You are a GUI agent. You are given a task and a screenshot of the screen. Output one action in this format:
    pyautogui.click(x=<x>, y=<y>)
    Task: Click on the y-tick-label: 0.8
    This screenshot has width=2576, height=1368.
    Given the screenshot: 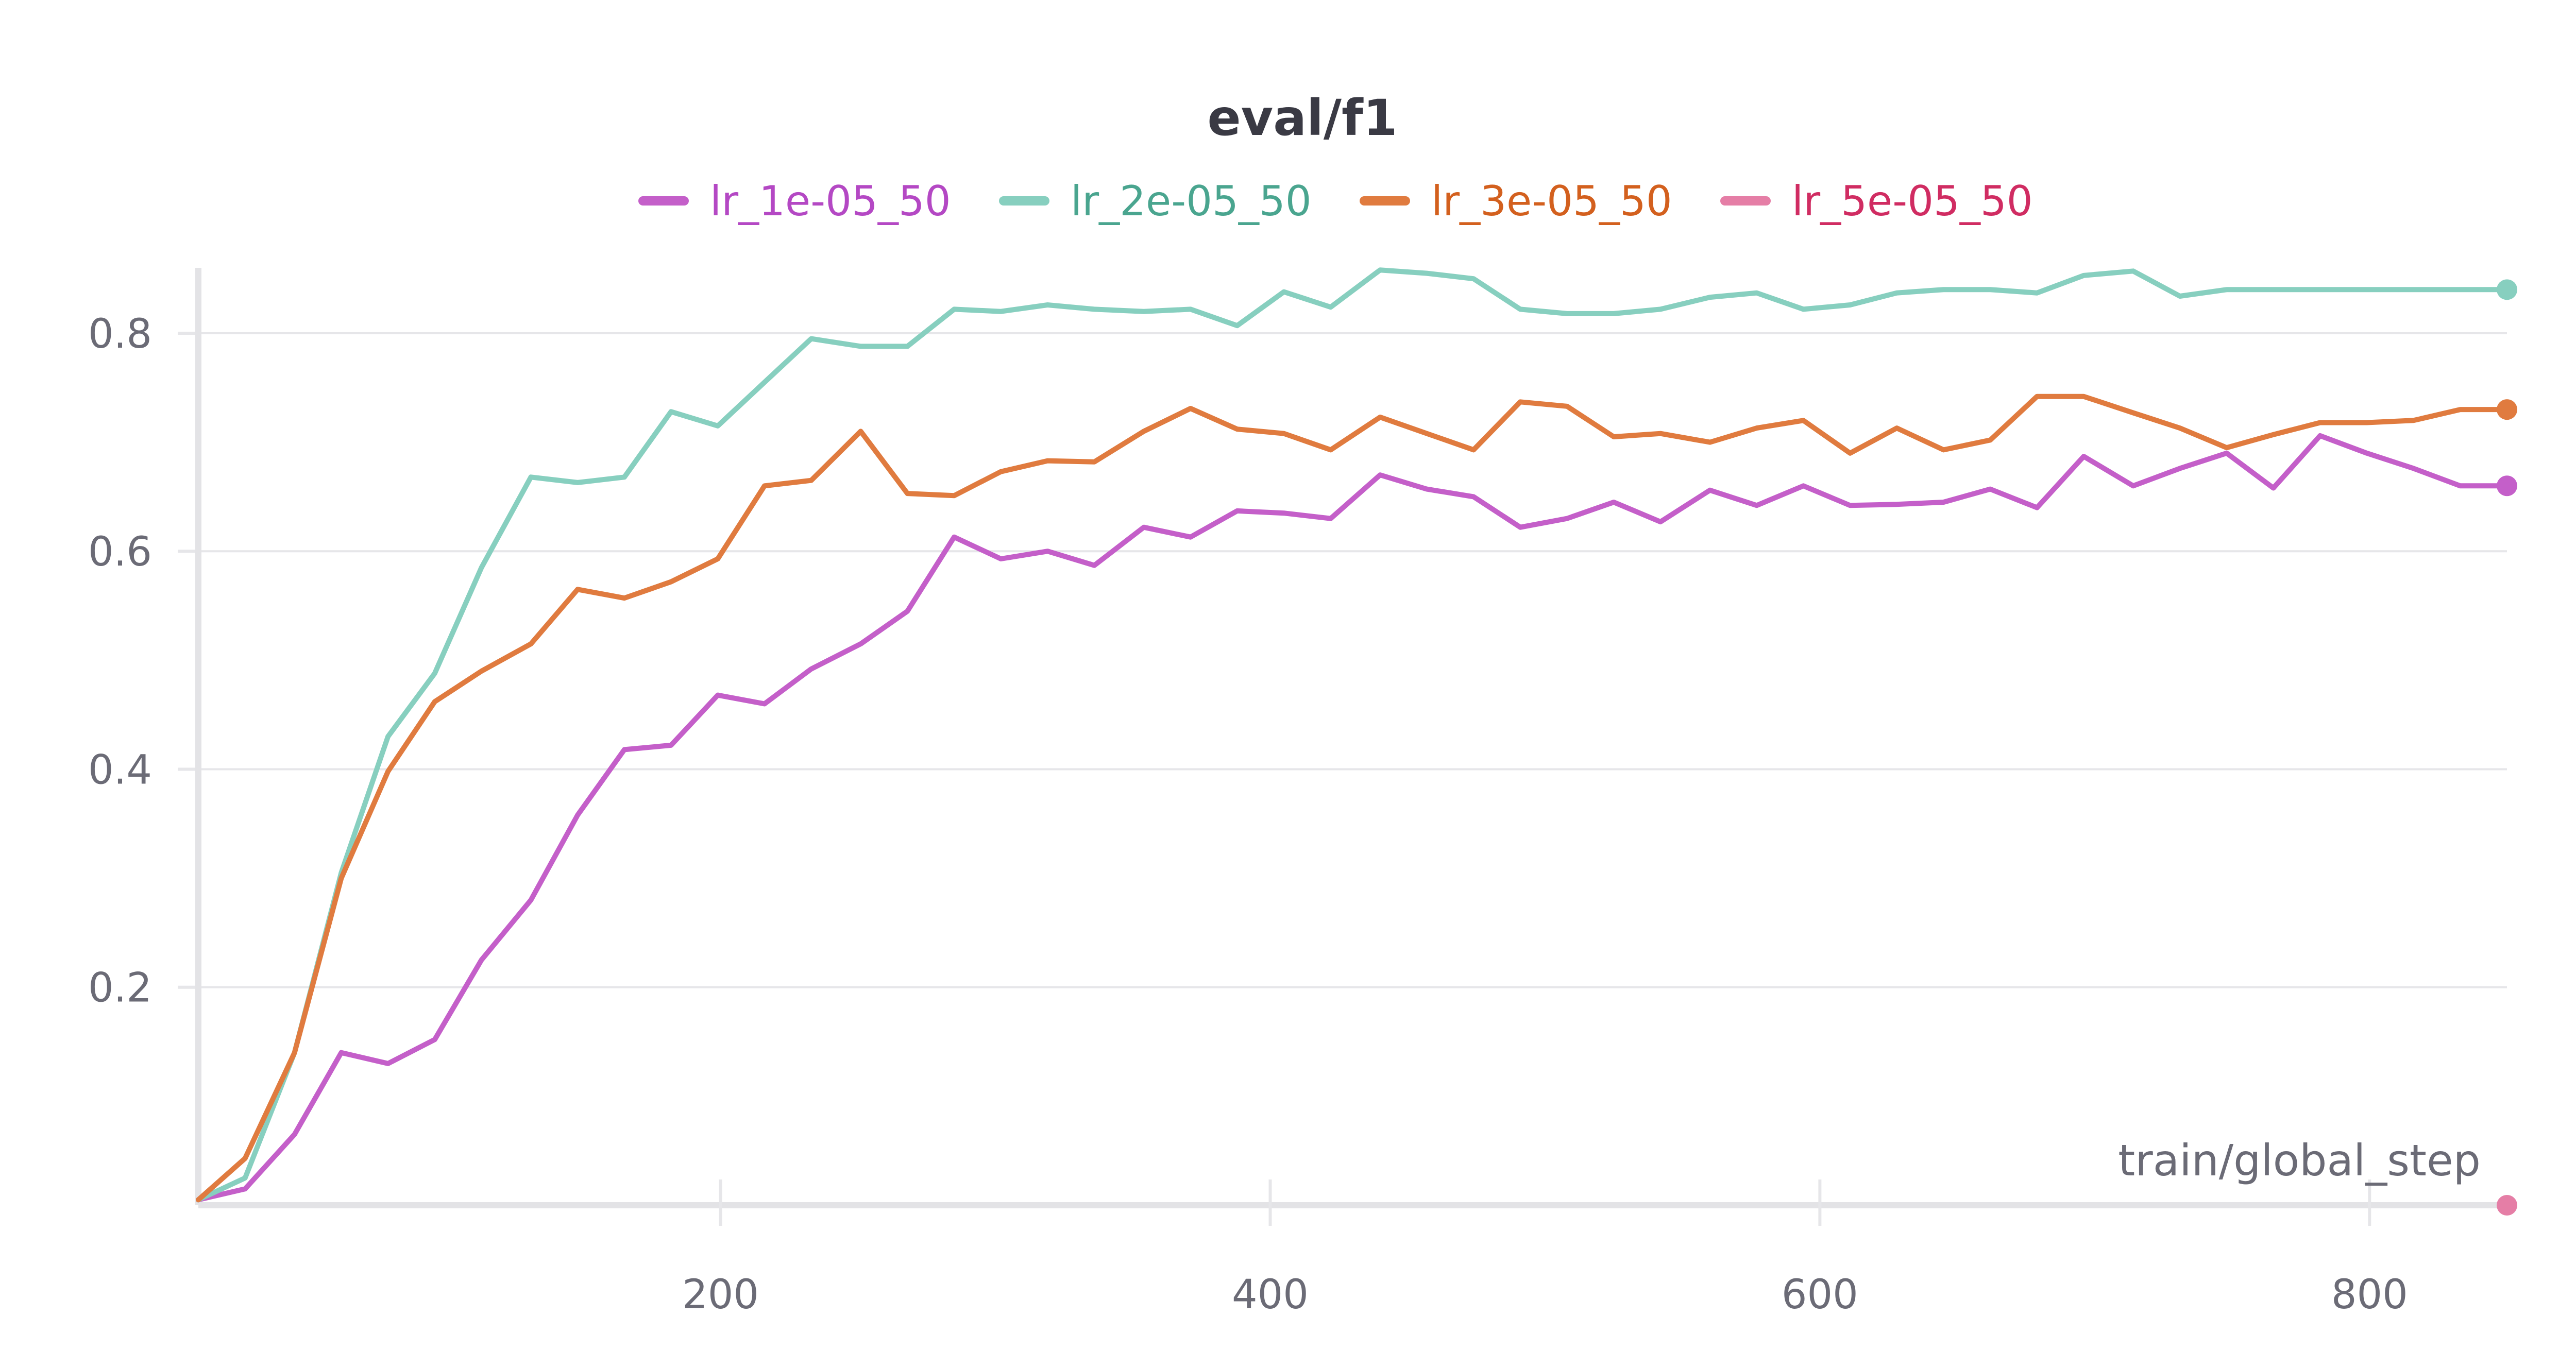 What is the action you would take?
    pyautogui.click(x=120, y=334)
    